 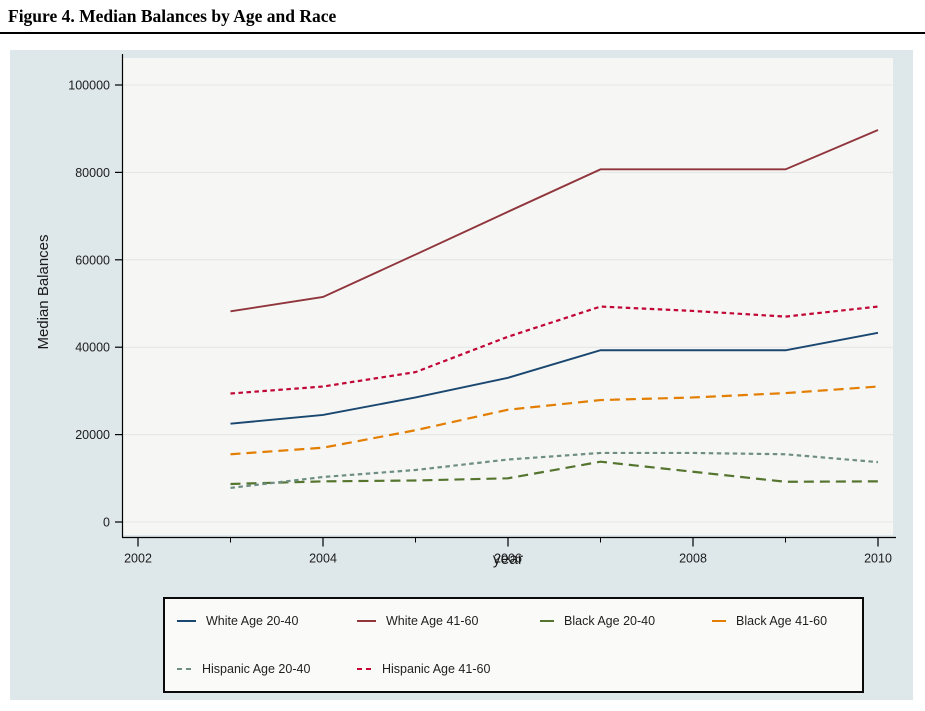 What do you see at coordinates (92, 435) in the screenshot?
I see `y-tick-label: 20000` at bounding box center [92, 435].